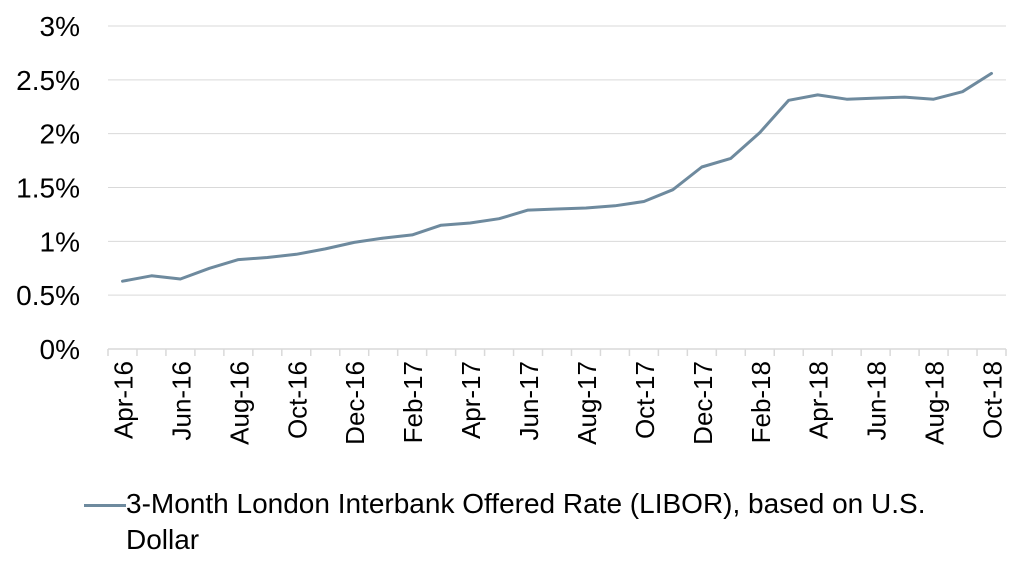 This screenshot has width=1024, height=569. I want to click on x-tick-label: Aug-18, so click(935, 403).